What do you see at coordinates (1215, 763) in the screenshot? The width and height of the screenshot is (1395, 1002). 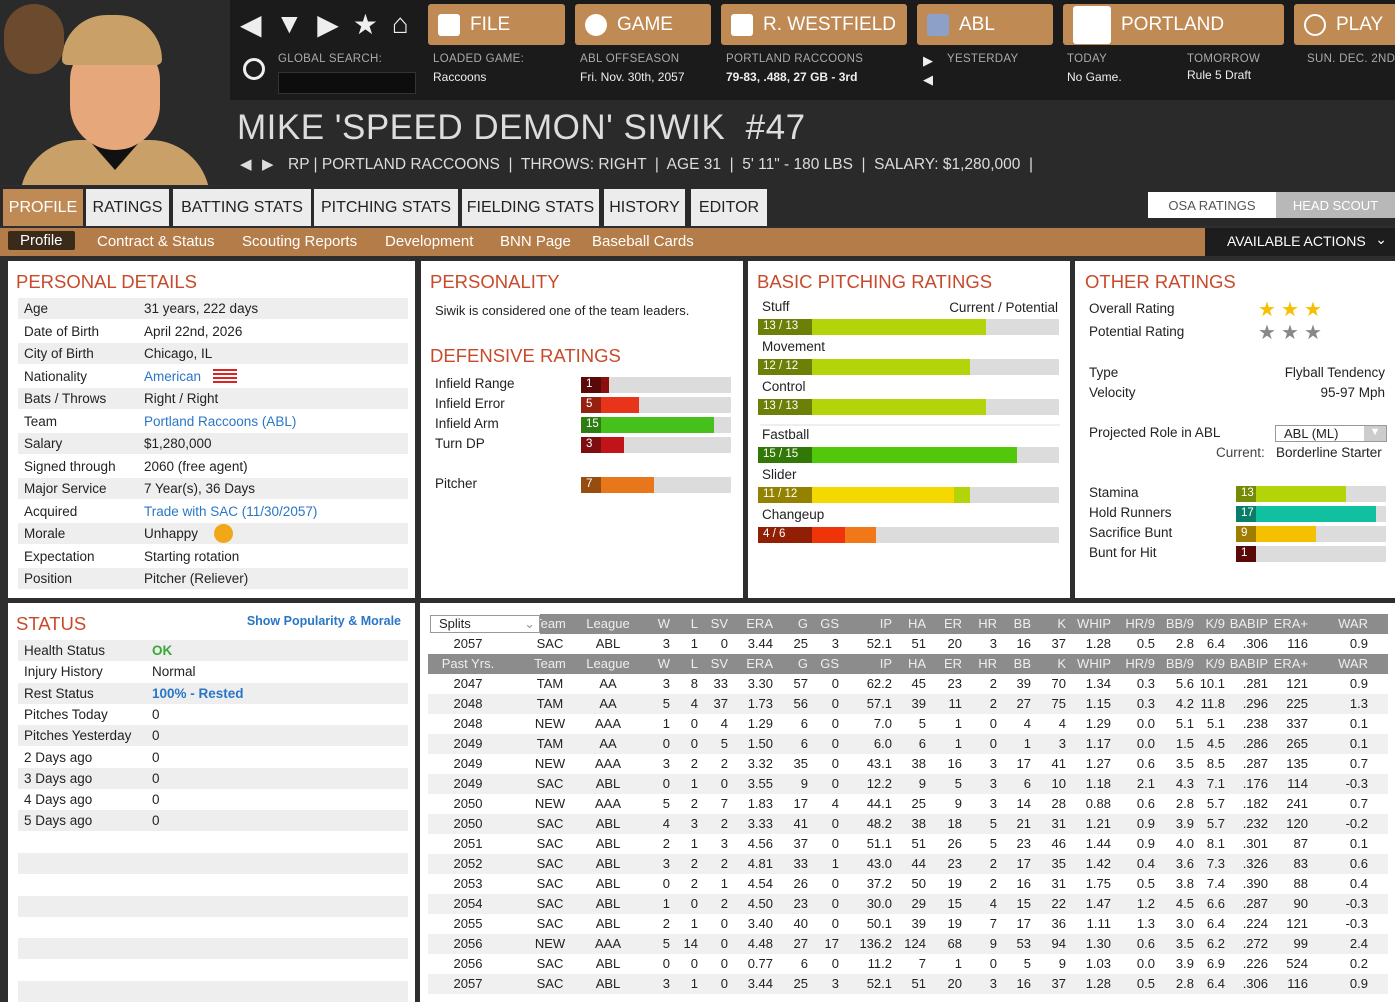 I see `table-cell: 8.5` at bounding box center [1215, 763].